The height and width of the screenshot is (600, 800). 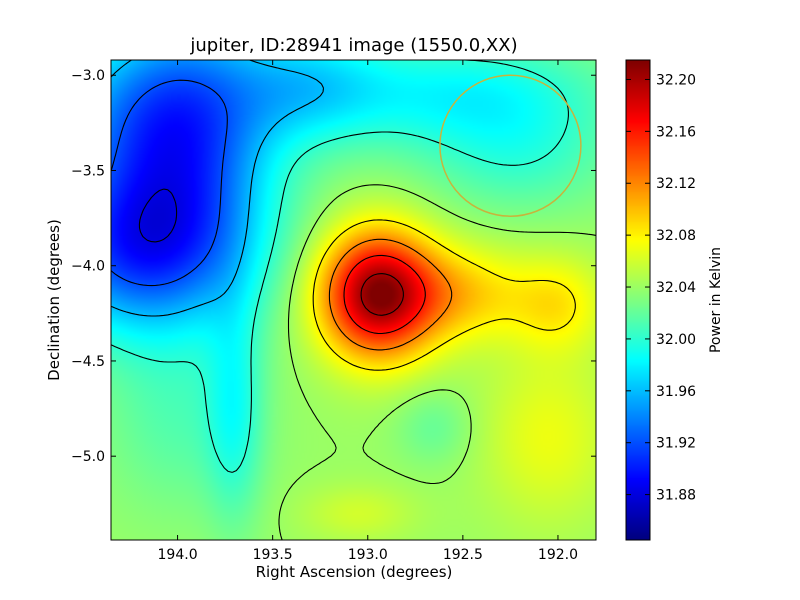 What do you see at coordinates (88, 267) in the screenshot?
I see `y-tick-label: −4.0` at bounding box center [88, 267].